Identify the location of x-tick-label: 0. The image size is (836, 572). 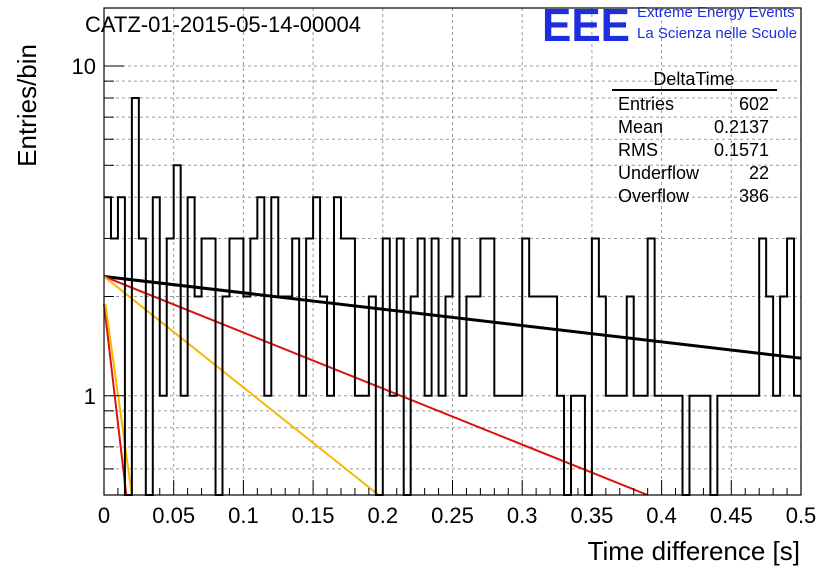
(104, 515).